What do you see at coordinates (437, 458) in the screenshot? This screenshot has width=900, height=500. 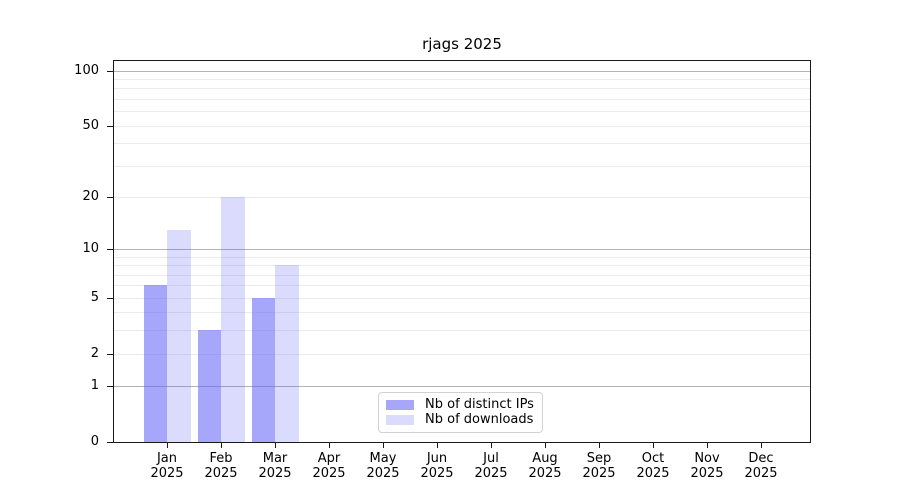 I see `x-tick-month: Jun` at bounding box center [437, 458].